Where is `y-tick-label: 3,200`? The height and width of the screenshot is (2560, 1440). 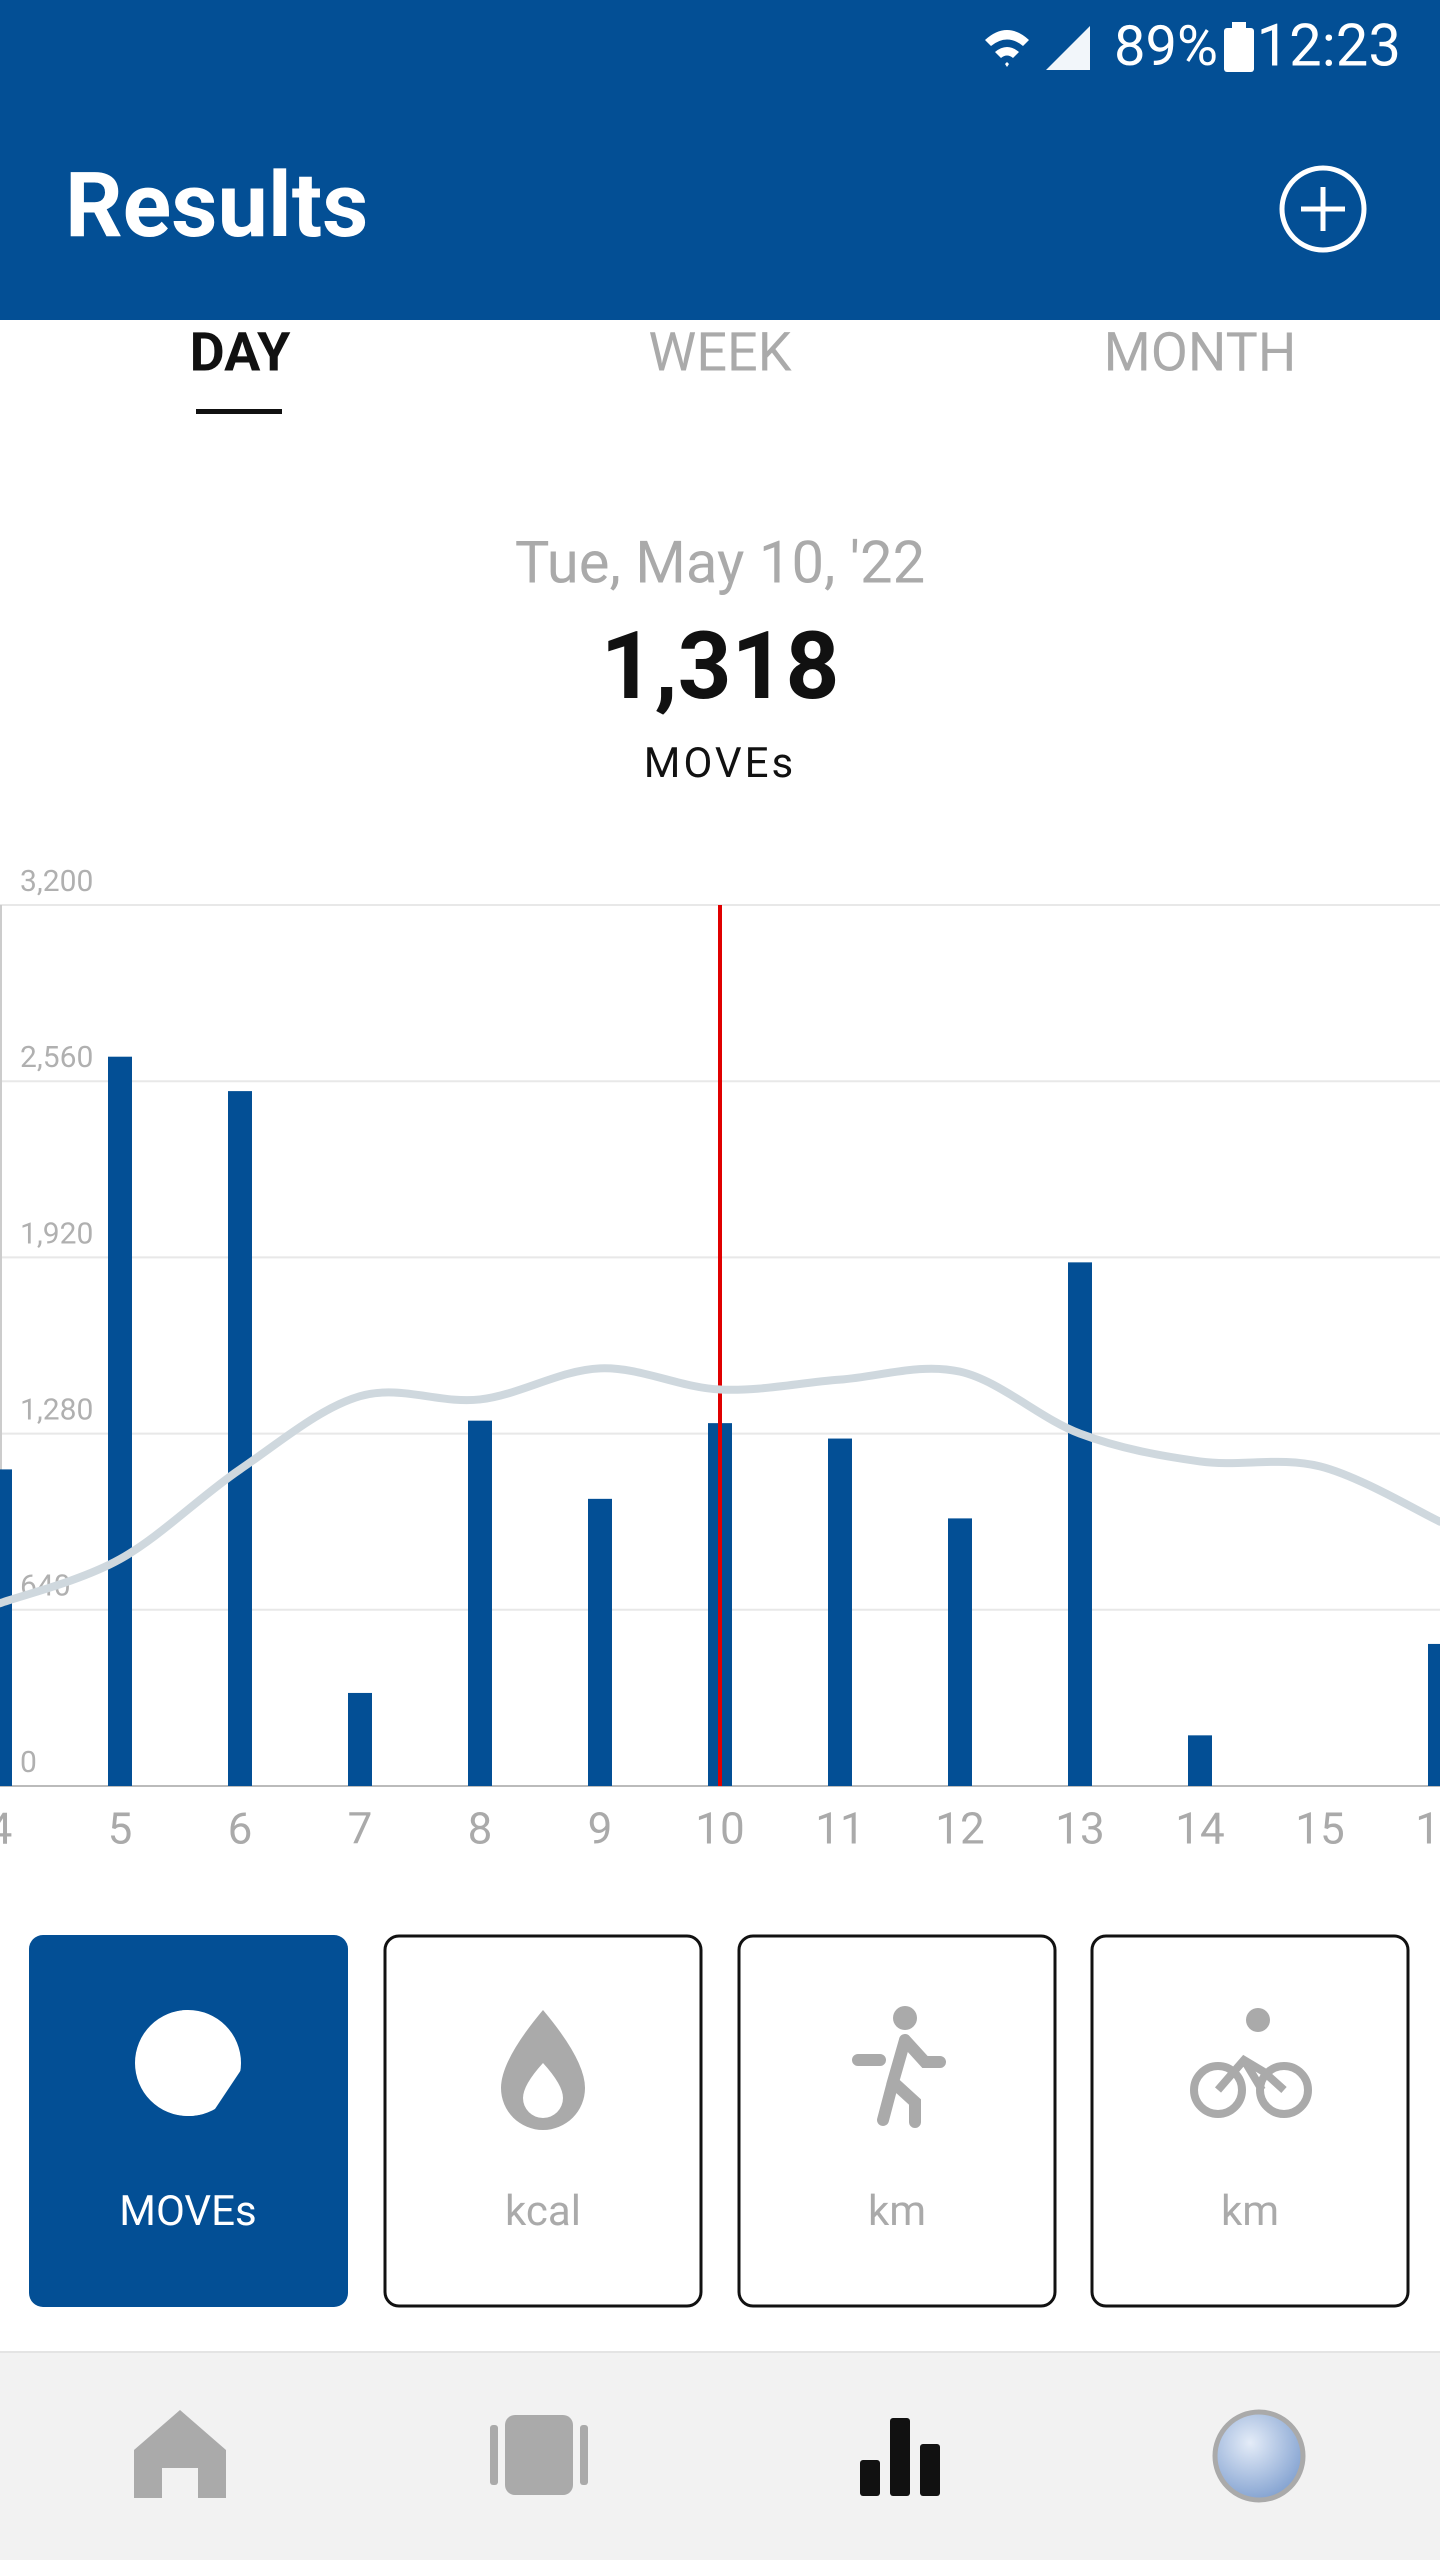 y-tick-label: 3,200 is located at coordinates (56, 881).